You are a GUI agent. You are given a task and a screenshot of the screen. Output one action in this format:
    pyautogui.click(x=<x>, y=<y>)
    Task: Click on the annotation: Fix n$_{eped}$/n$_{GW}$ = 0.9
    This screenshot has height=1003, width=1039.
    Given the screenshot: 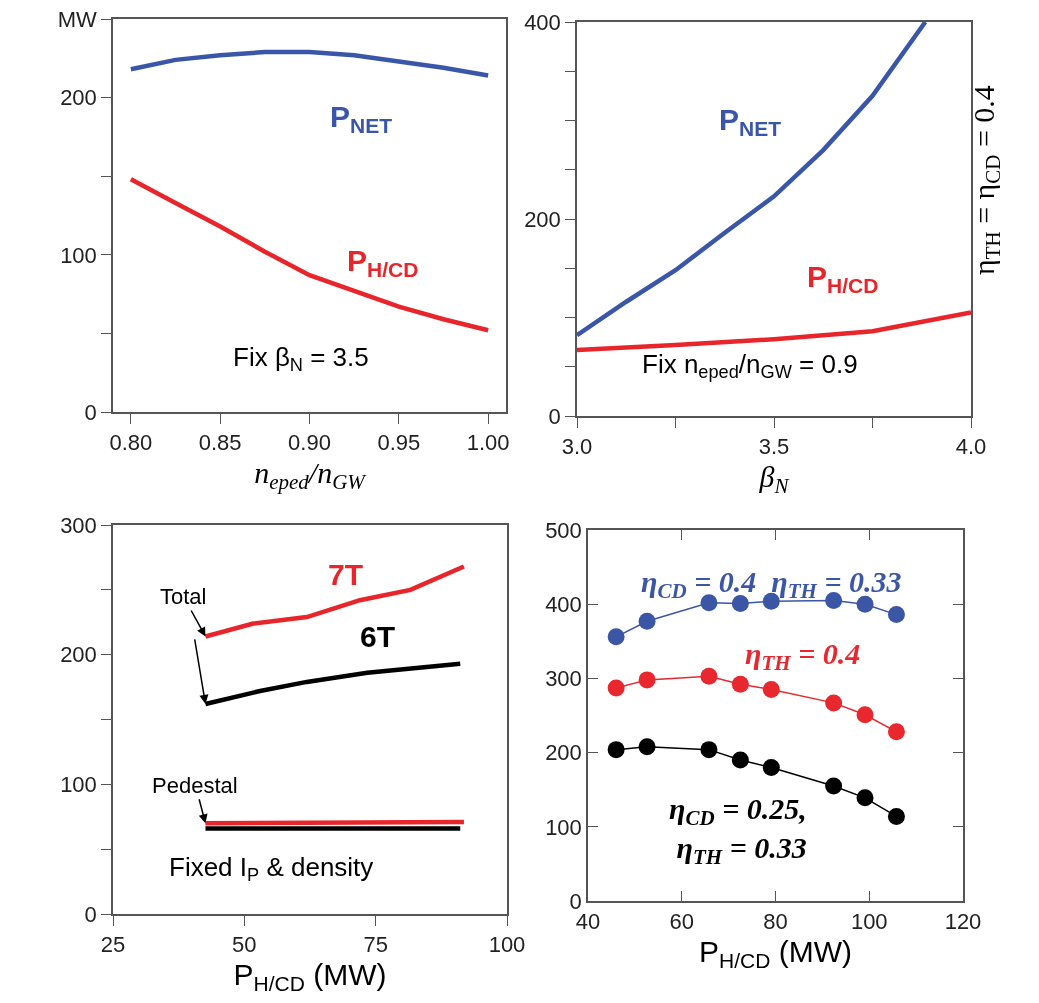 What is the action you would take?
    pyautogui.click(x=750, y=366)
    